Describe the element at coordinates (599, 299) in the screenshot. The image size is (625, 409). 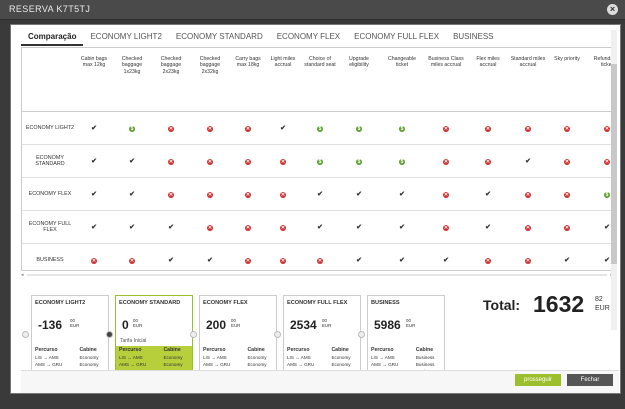
I see `total-cents-value: 82` at that location.